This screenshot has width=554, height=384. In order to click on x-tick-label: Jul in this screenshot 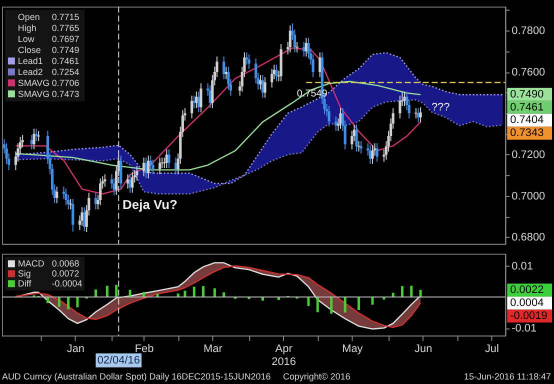, I will do `click(491, 348)`.